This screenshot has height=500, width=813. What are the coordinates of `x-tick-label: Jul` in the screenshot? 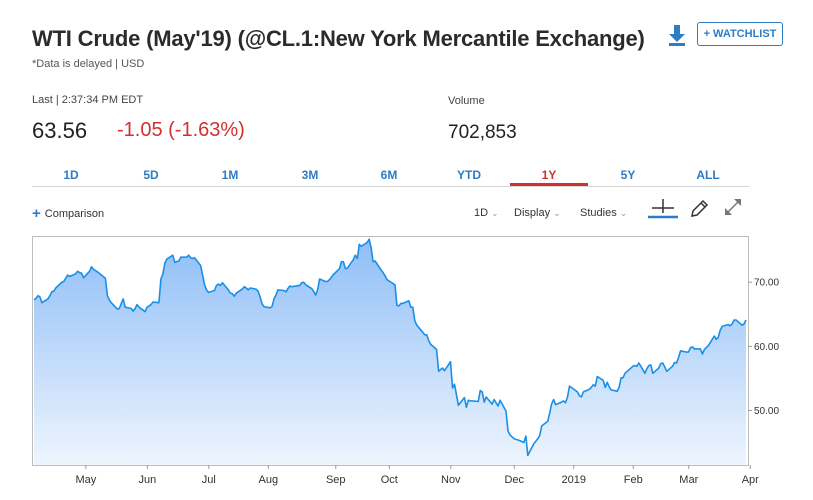 It's located at (209, 480).